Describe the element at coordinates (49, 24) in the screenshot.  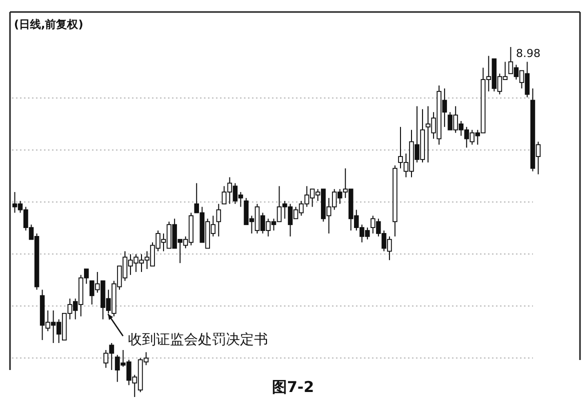
I see `chart-title: (日线,前复权)` at that location.